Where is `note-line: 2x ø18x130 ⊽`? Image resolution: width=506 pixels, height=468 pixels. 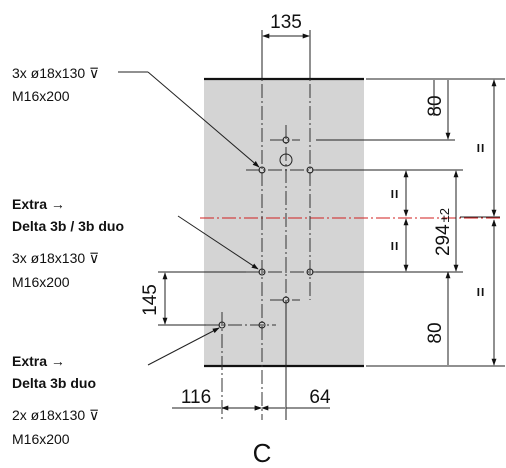 note-line: 2x ø18x130 ⊽ is located at coordinates (55, 415).